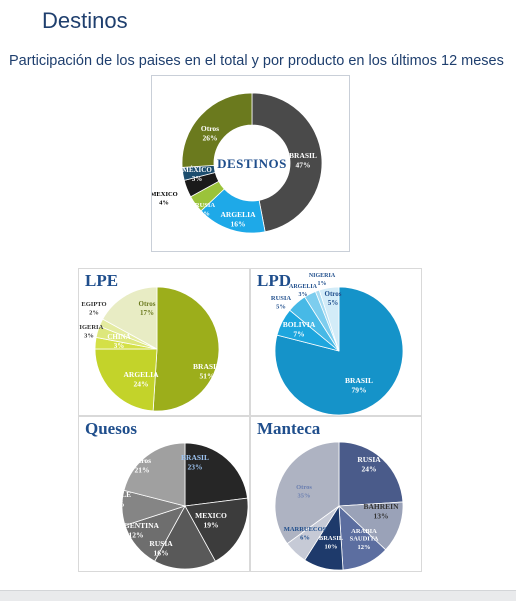 This screenshot has width=516, height=601. What do you see at coordinates (364, 539) in the screenshot?
I see `manteca-label-arabia-saudita: ARABIA SAUDITA 12%` at bounding box center [364, 539].